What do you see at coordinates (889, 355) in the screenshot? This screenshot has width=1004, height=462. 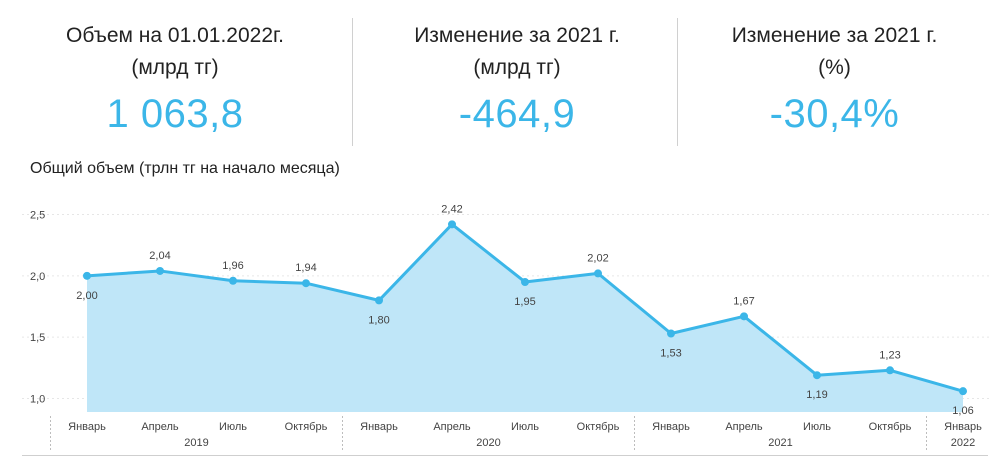 I see `data-label: 1,23` at bounding box center [889, 355].